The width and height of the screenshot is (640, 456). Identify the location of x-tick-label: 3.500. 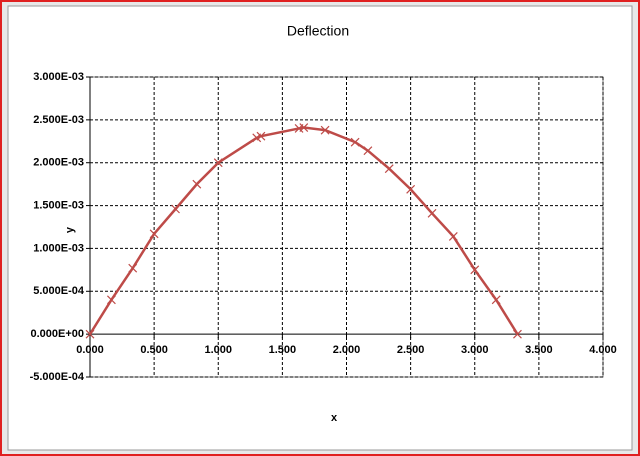
(539, 350).